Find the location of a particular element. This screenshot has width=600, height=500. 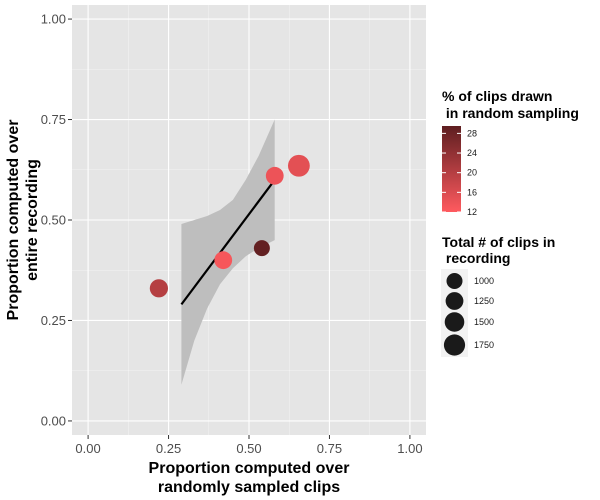

x-axis-title-line-1: Proportion computed over is located at coordinates (249, 468).